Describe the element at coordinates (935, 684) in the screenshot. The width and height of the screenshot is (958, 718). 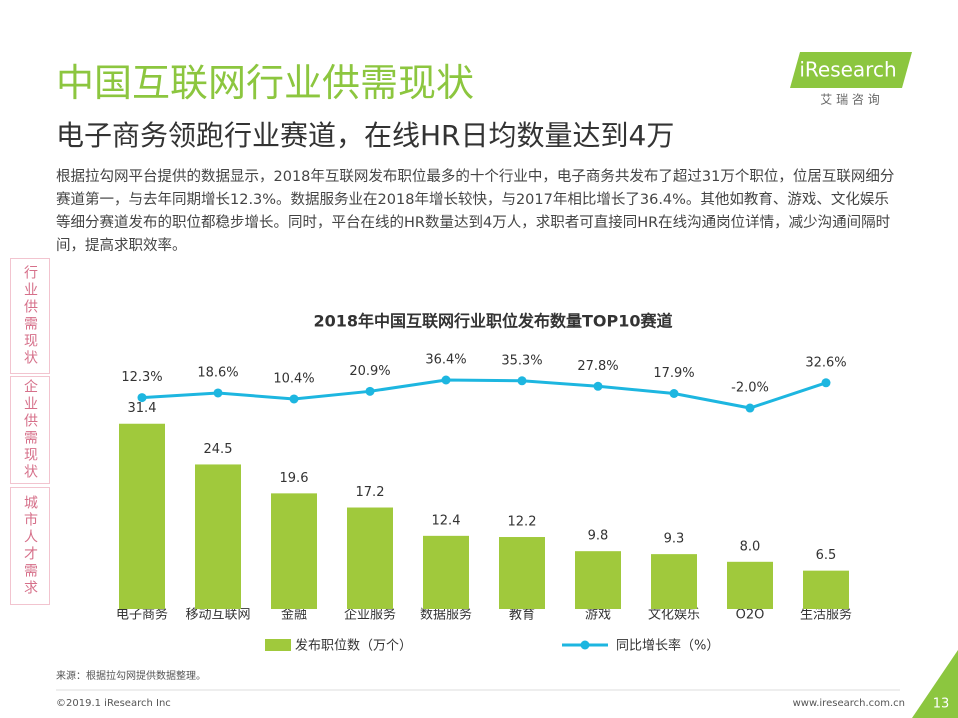
I see `page-corner` at that location.